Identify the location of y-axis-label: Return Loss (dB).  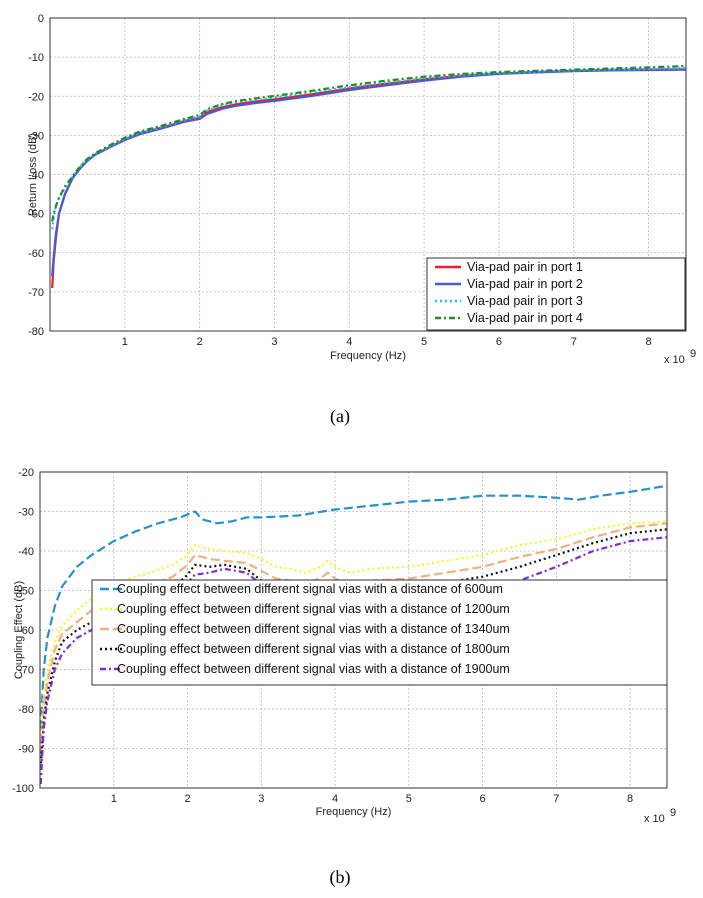
(33, 174).